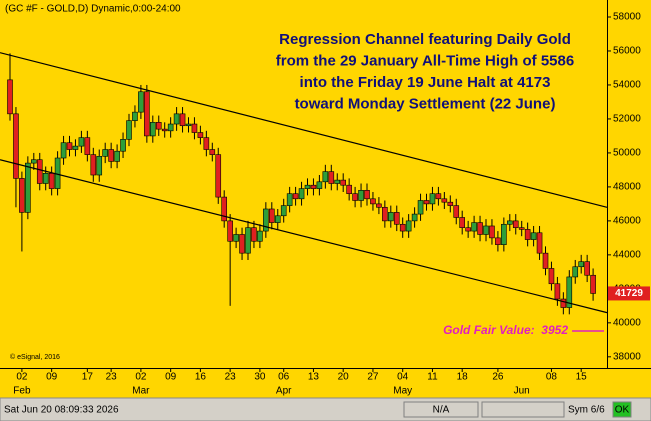 The image size is (651, 421). Describe the element at coordinates (425, 39) in the screenshot. I see `annotation-line: Regression Channel featuring Daily Gold` at that location.